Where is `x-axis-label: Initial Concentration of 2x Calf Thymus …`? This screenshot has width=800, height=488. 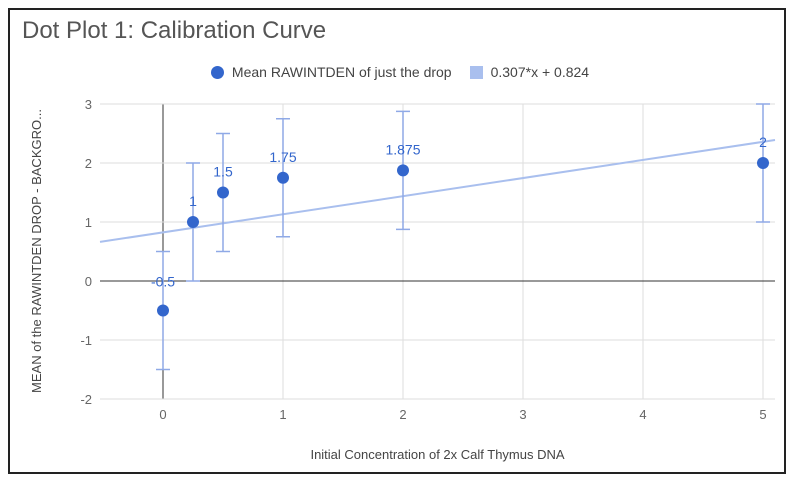 x-axis-label: Initial Concentration of 2x Calf Thymus … is located at coordinates (437, 454).